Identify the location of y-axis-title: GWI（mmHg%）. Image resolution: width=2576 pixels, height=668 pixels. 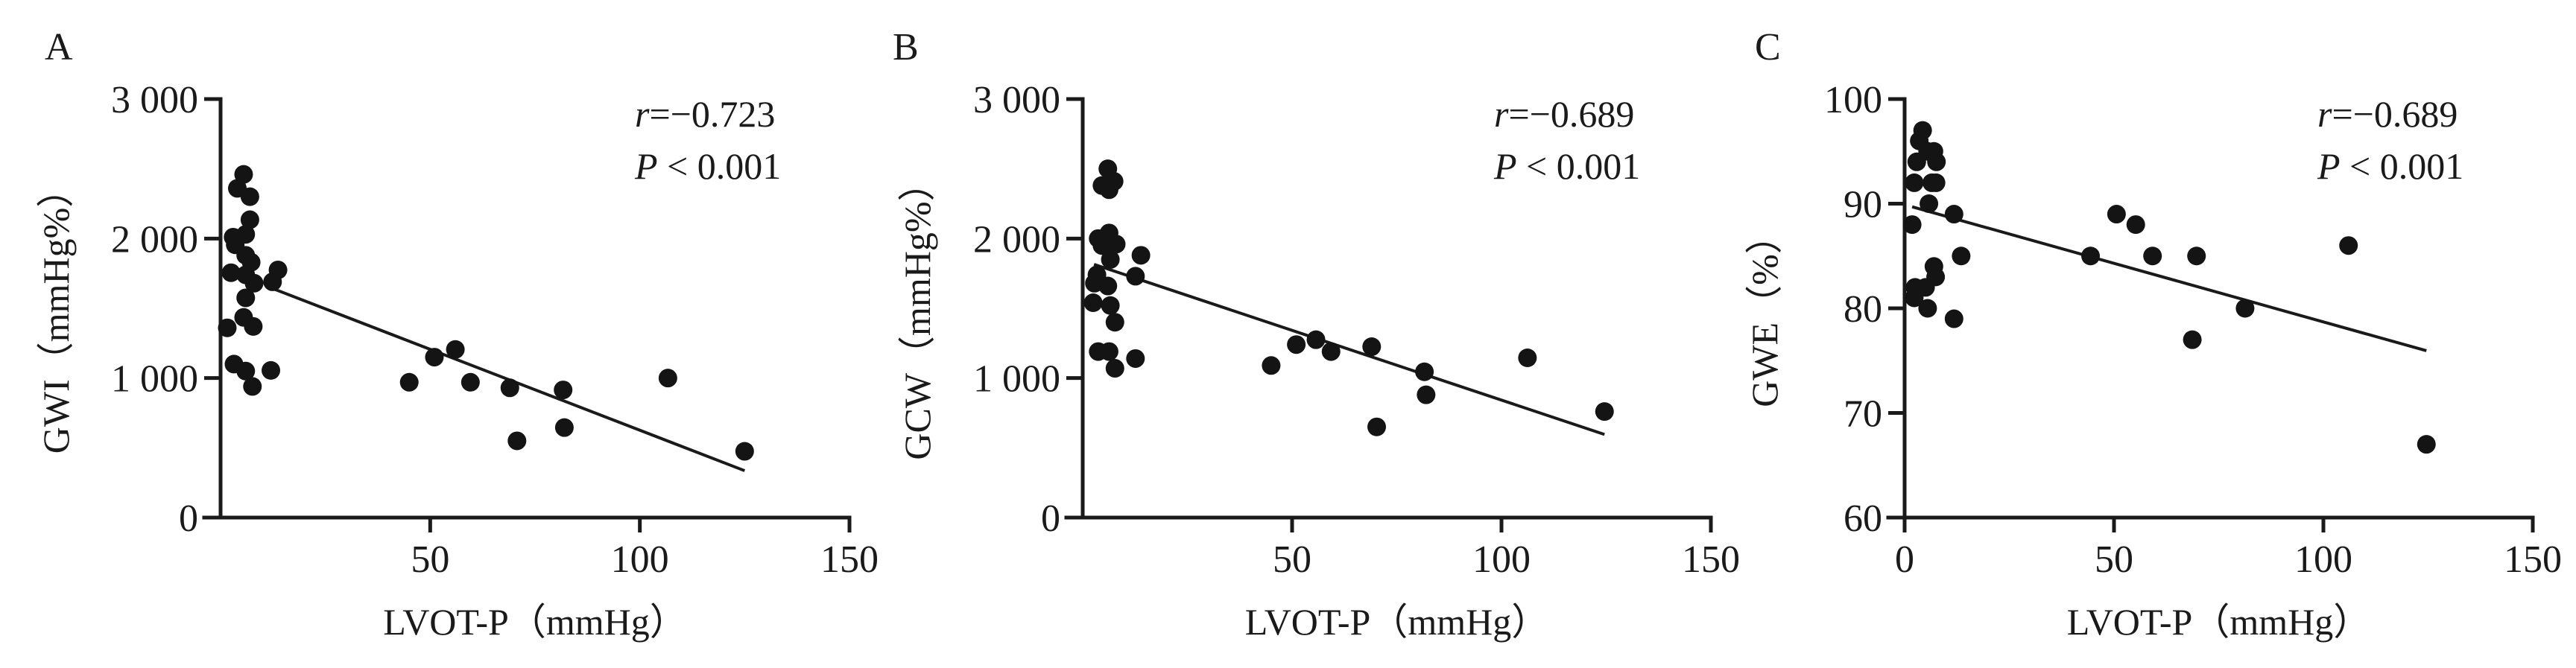
(56, 312).